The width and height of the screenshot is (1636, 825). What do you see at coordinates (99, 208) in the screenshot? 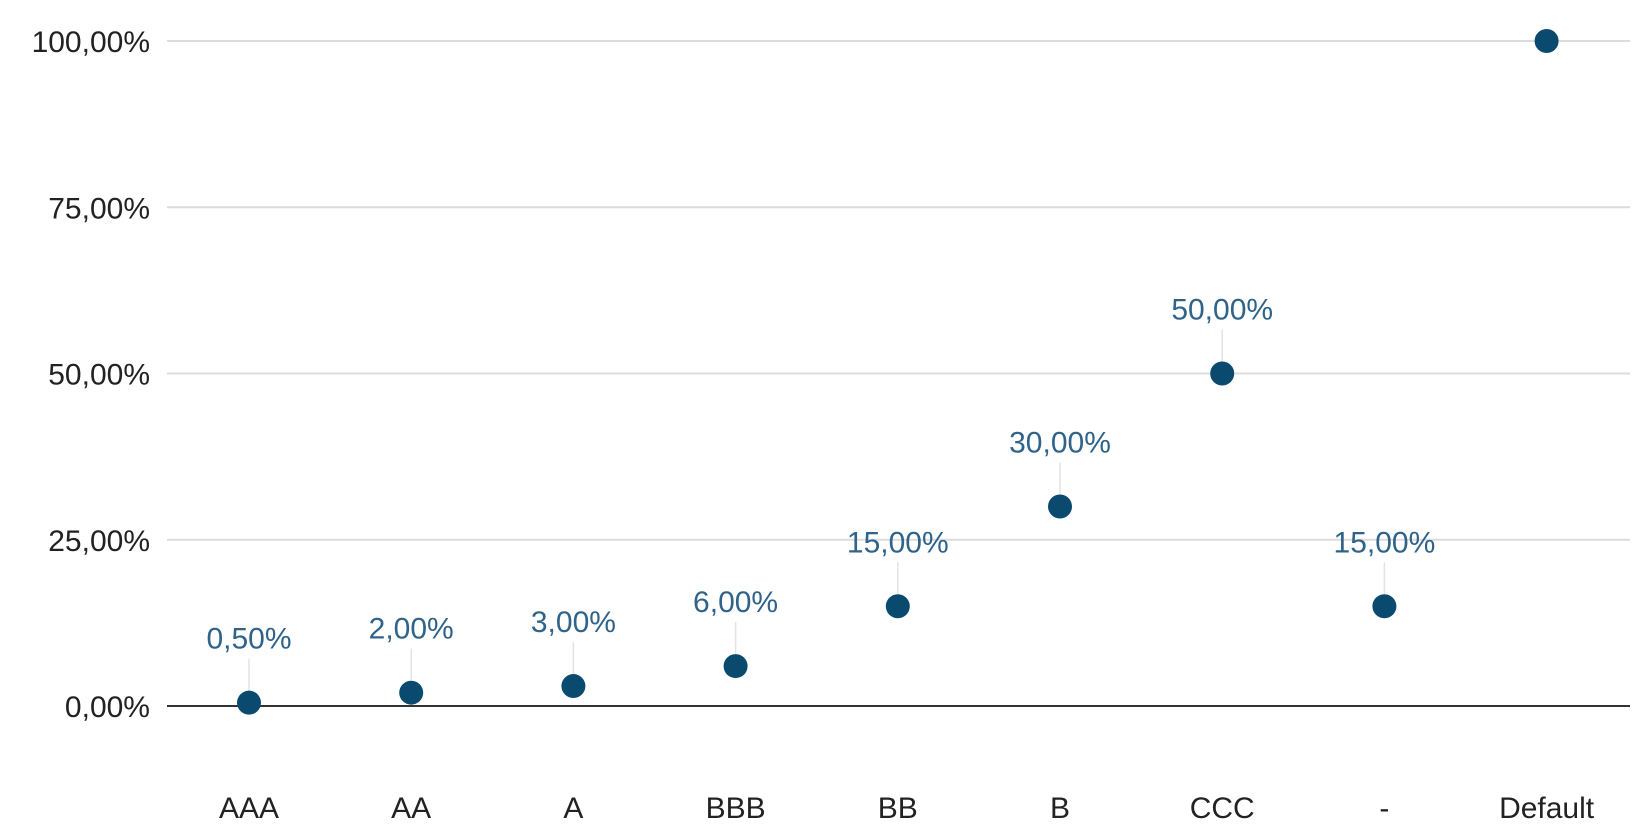
I see `y-tick-label: 75,00%` at bounding box center [99, 208].